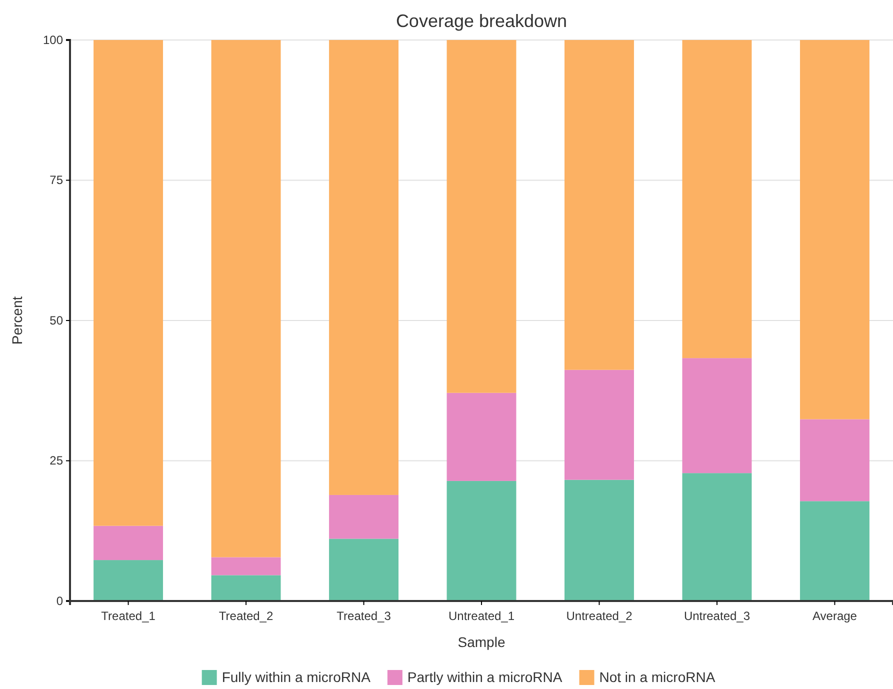  I want to click on y-tick-label: 100, so click(53, 39).